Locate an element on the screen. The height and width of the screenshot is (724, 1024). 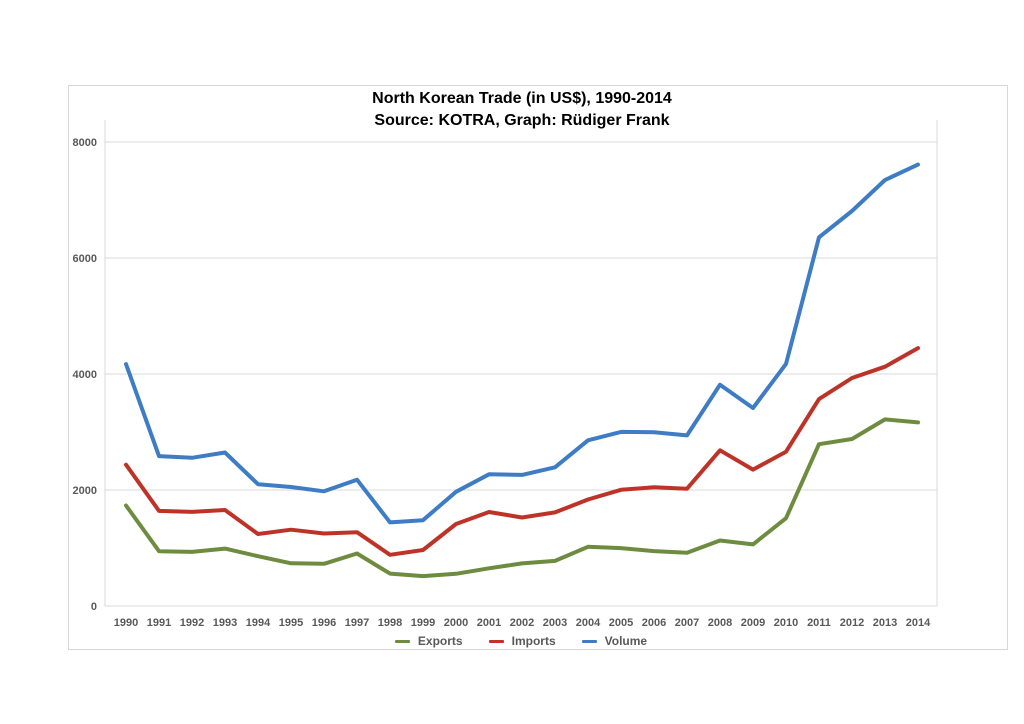
x-axis-label-2014: 2014 is located at coordinates (918, 623).